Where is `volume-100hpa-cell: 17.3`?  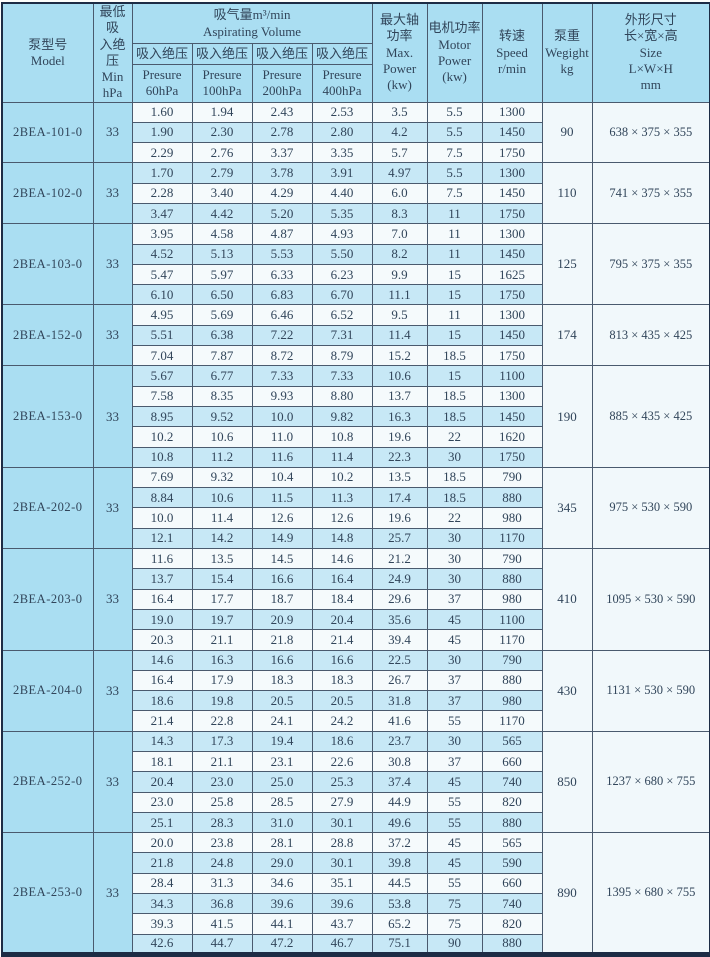
volume-100hpa-cell: 17.3 is located at coordinates (222, 741).